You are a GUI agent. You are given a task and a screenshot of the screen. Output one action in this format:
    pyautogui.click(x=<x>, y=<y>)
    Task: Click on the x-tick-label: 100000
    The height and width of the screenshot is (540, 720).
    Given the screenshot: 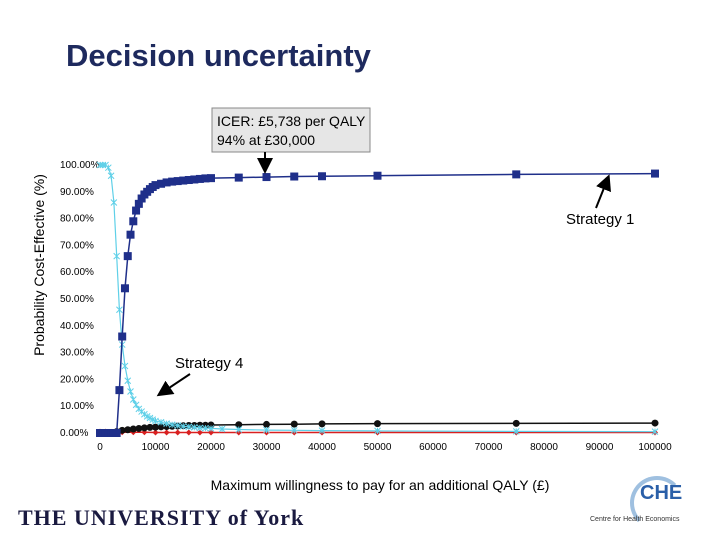 What is the action you would take?
    pyautogui.click(x=655, y=447)
    